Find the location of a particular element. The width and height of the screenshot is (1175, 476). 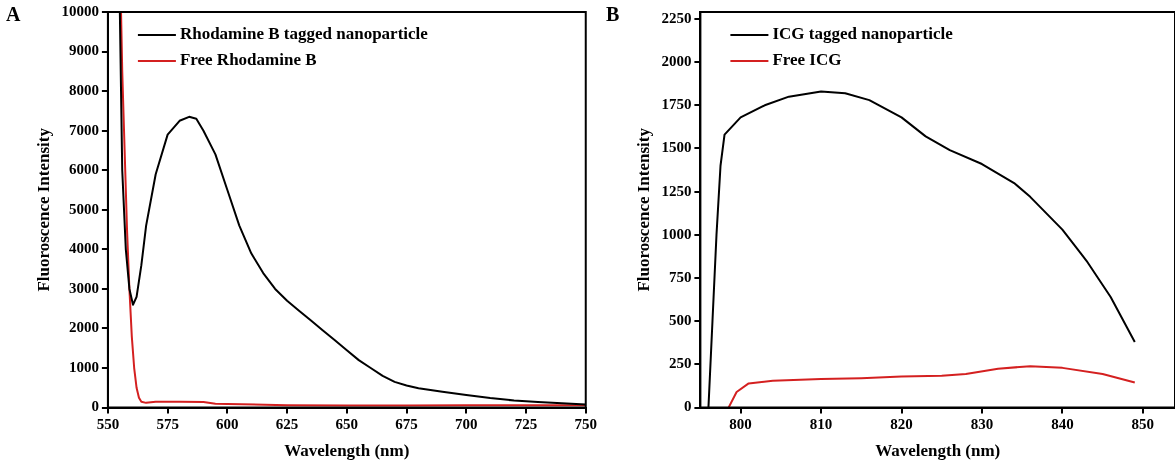

y-tick-label: 1250 is located at coordinates (676, 190).